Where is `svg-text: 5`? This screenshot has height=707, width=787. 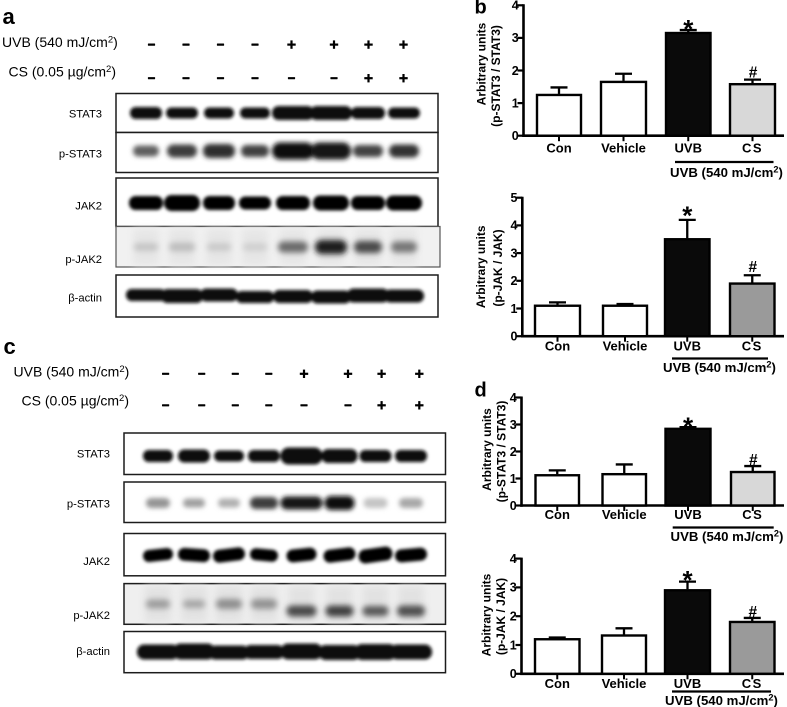 svg-text: 5 is located at coordinates (514, 198).